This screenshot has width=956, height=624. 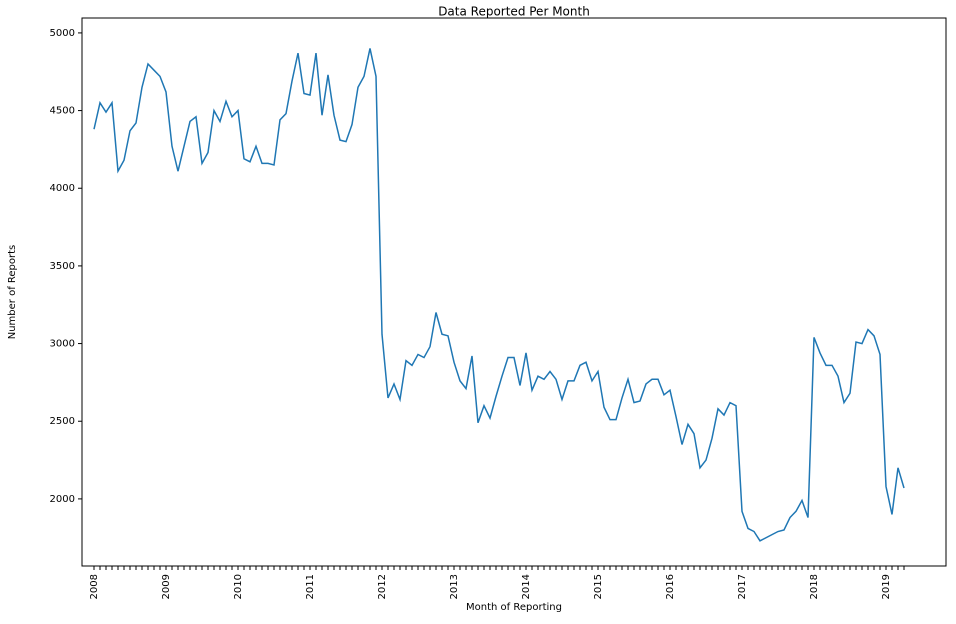 I want to click on x-tick-label: 2014, so click(x=526, y=586).